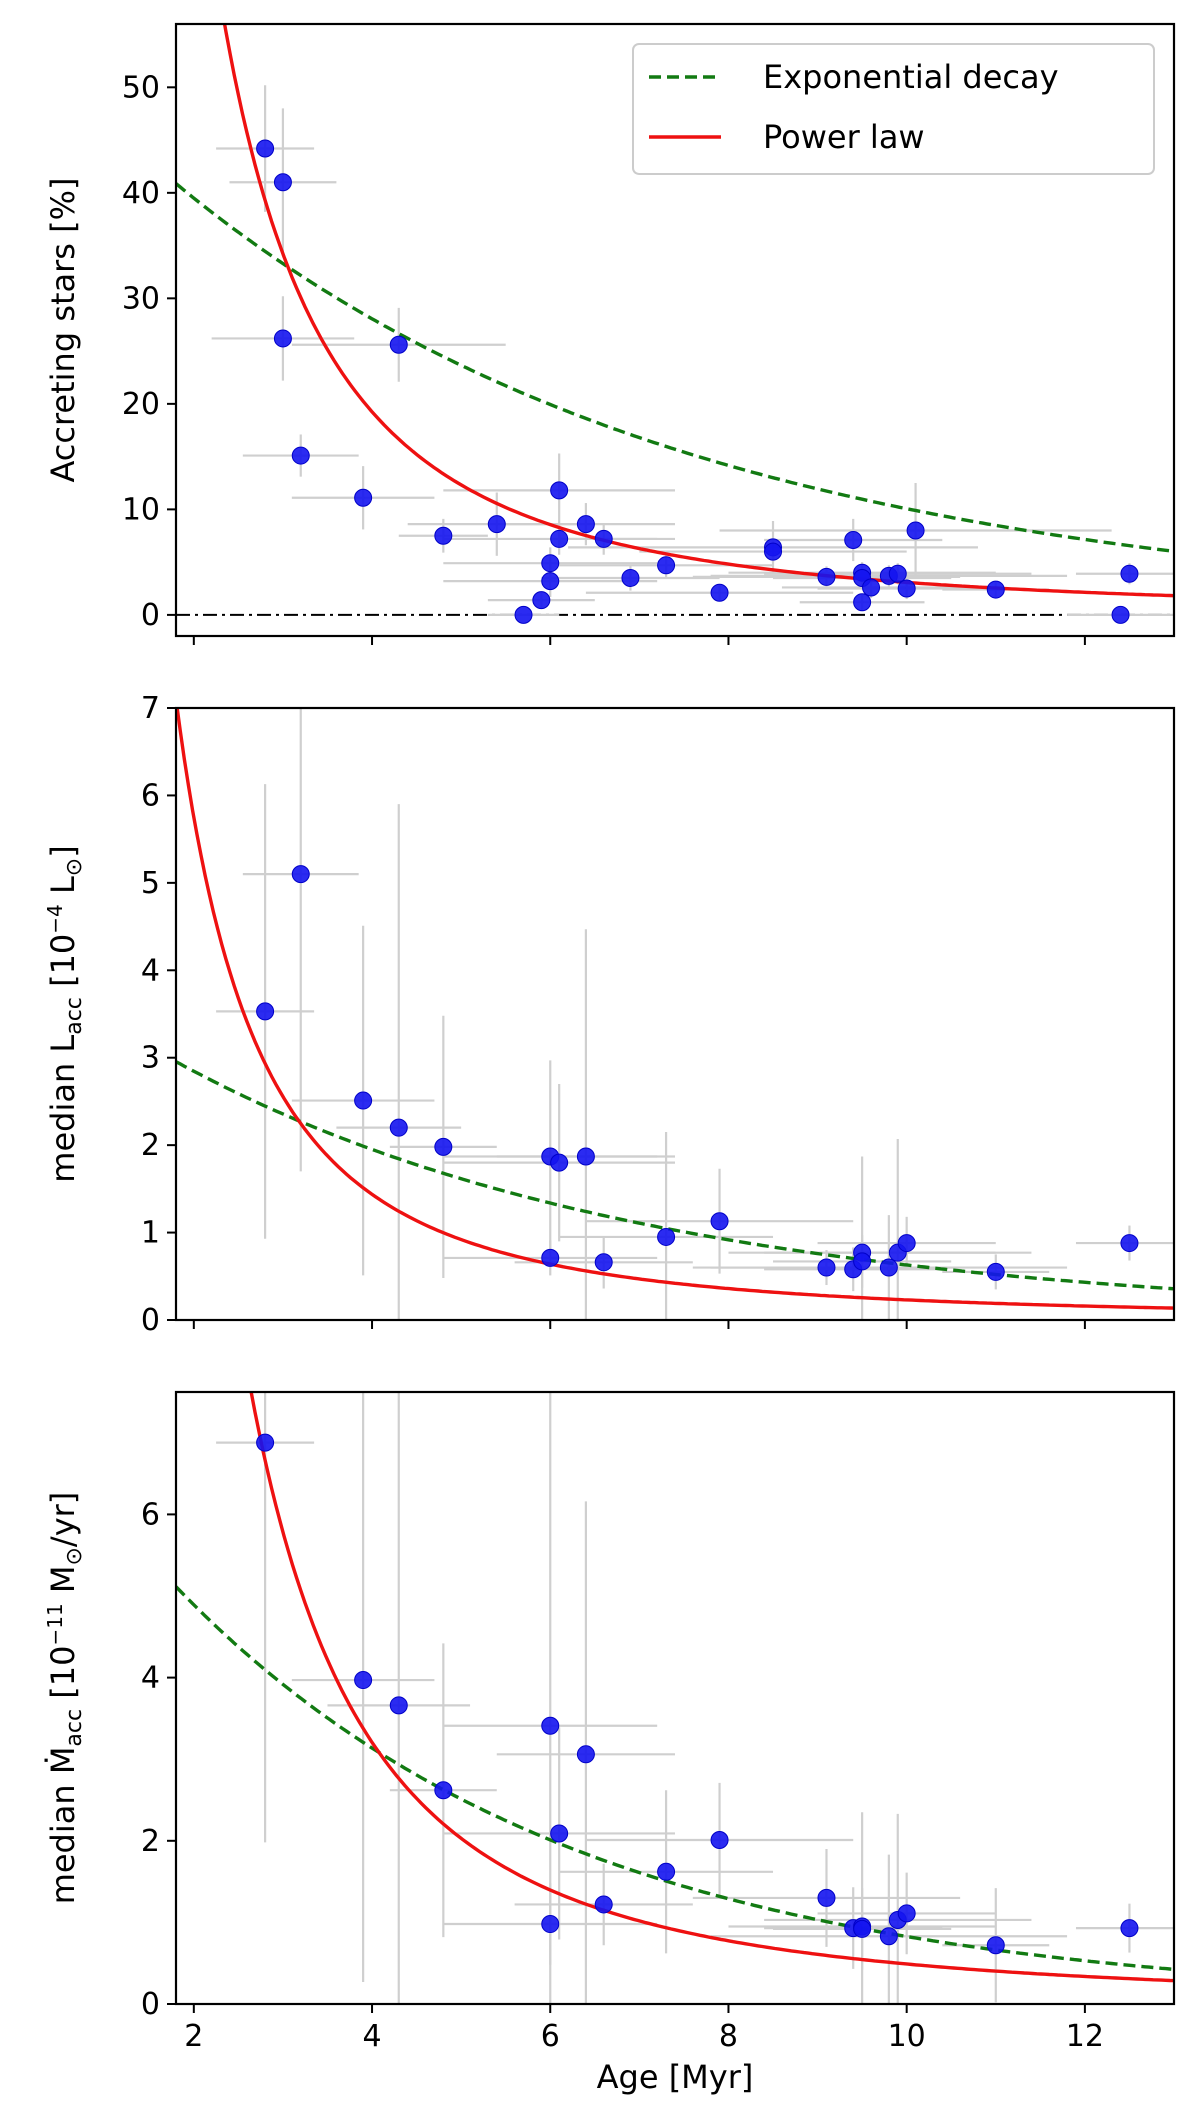 The height and width of the screenshot is (2112, 1200). What do you see at coordinates (150, 883) in the screenshot?
I see `y-tick-label: 5` at bounding box center [150, 883].